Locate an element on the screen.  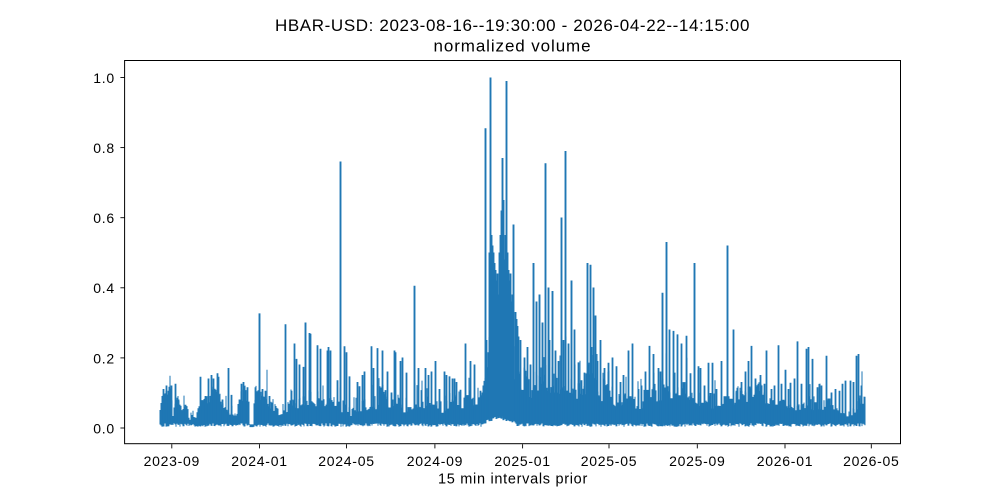
svg-text: 2023-09 is located at coordinates (172, 461).